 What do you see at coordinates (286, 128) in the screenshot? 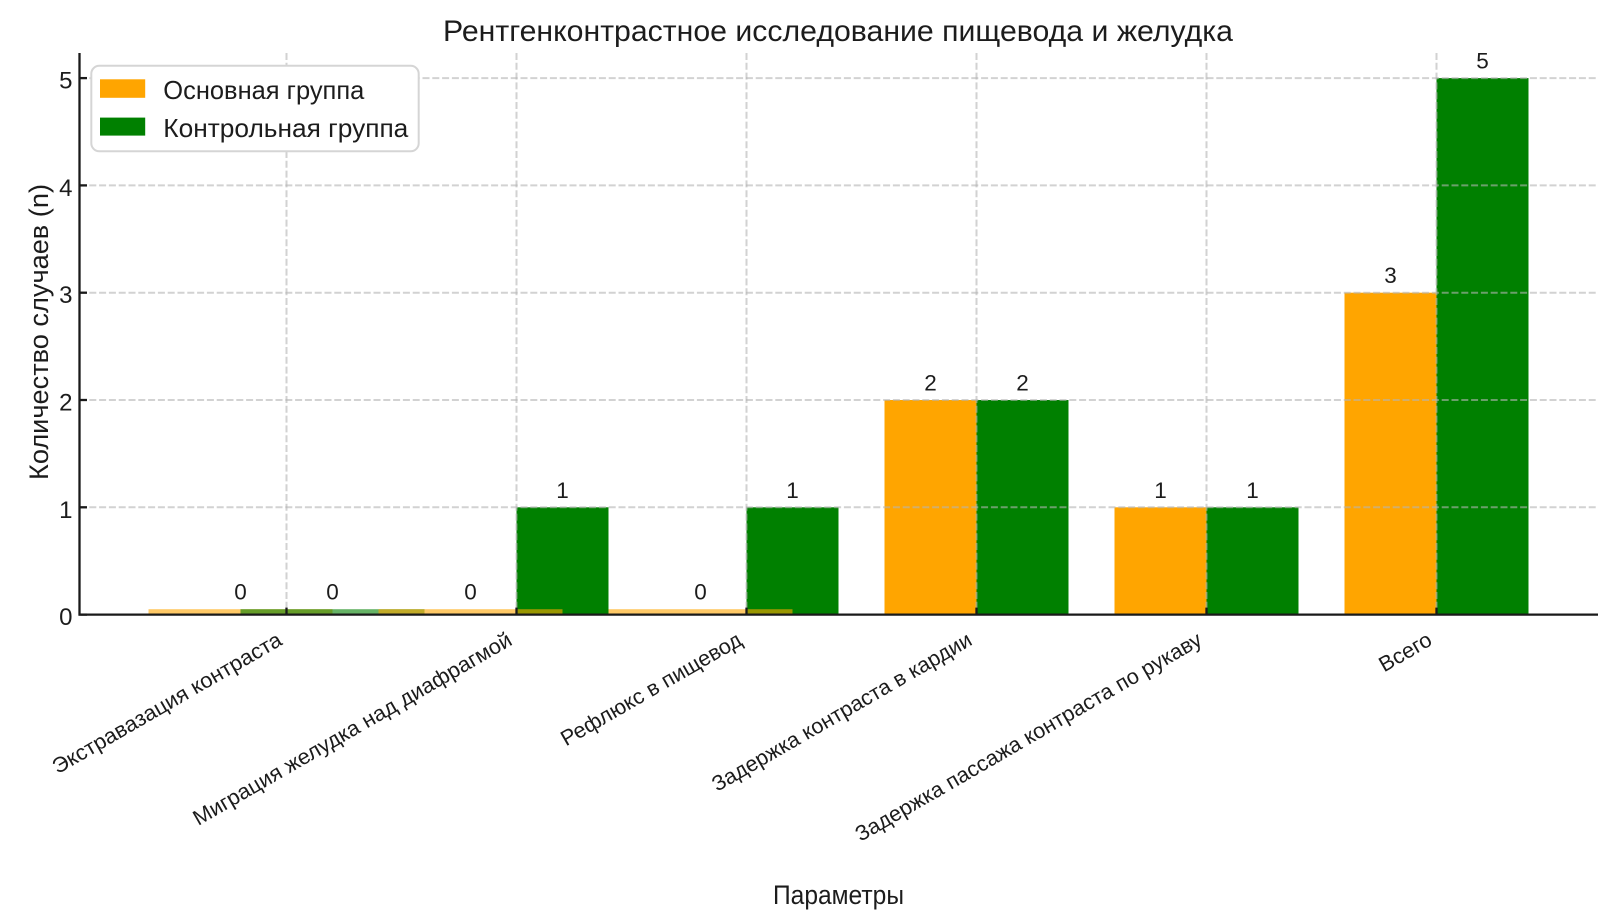
I see `svg-text: Контрольная группа` at bounding box center [286, 128].